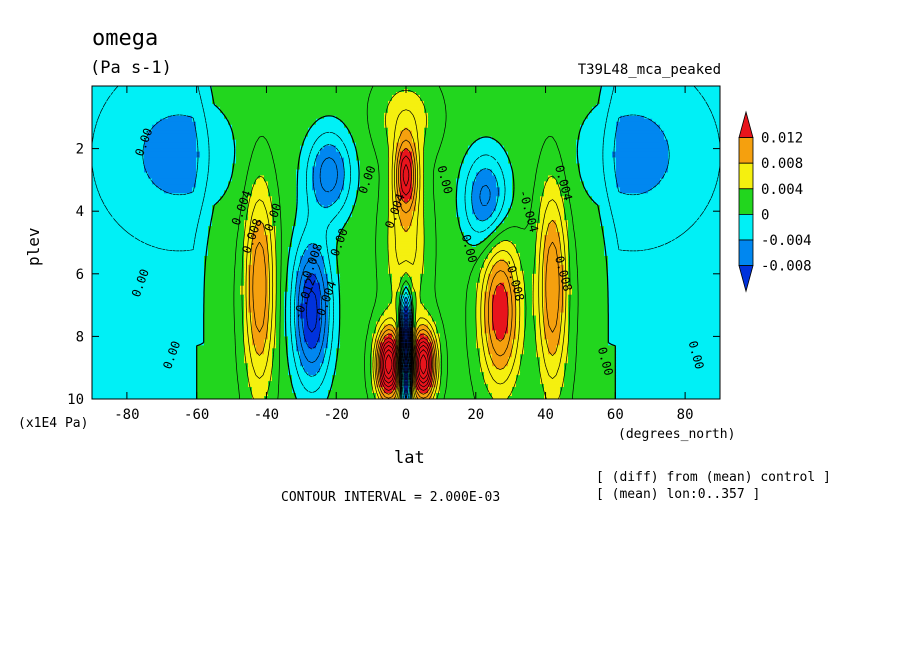  I want to click on chart-title: omega, so click(125, 38).